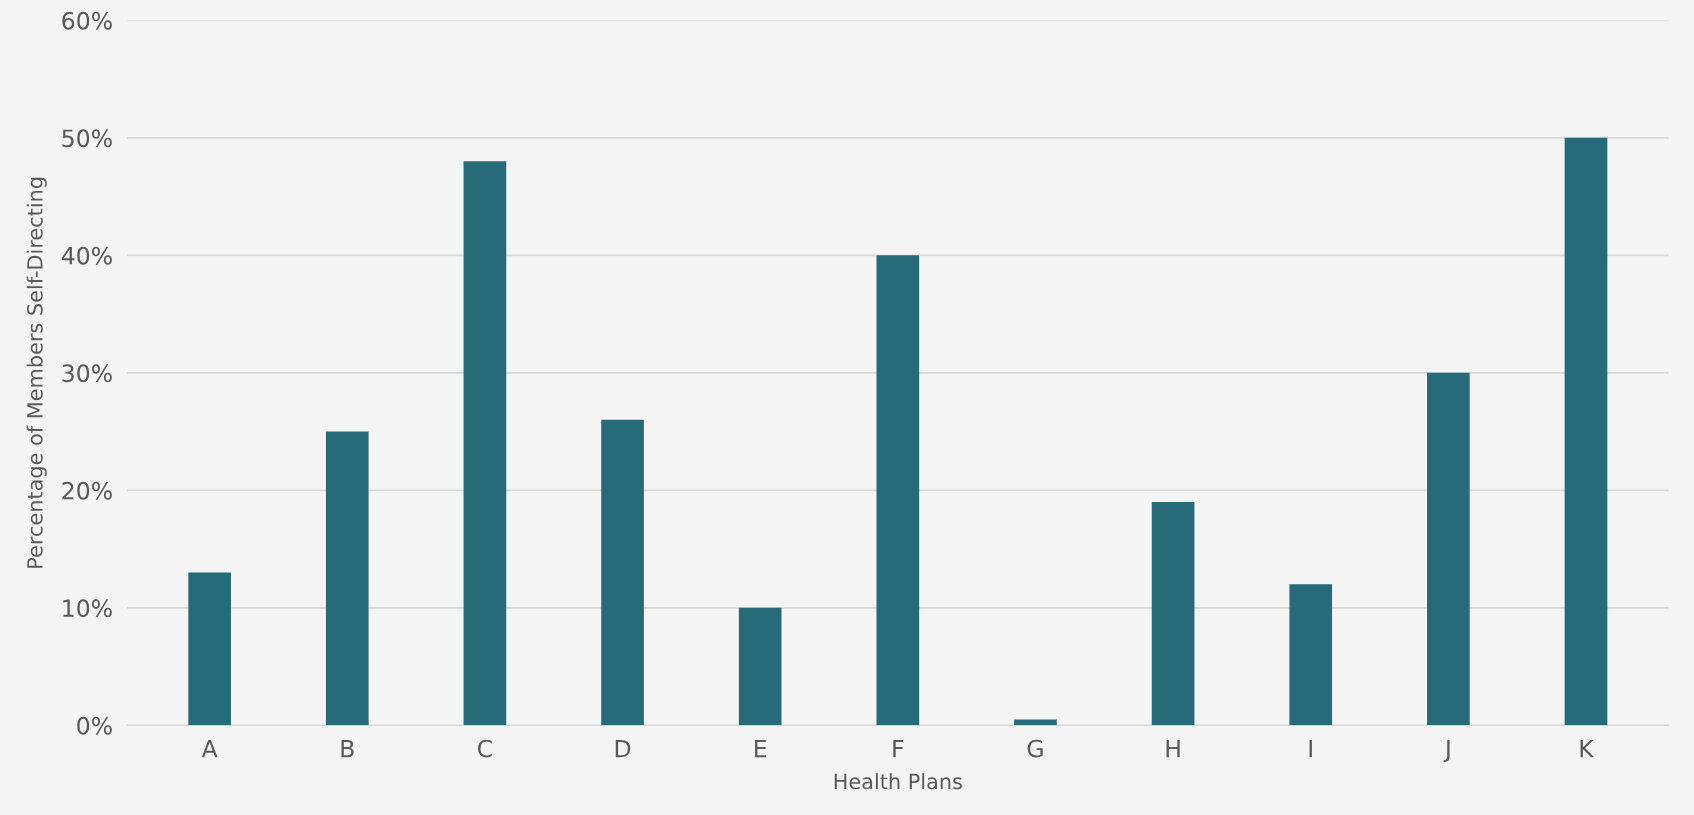 The image size is (1694, 815). What do you see at coordinates (87, 20) in the screenshot?
I see `y-tick-label: 60%` at bounding box center [87, 20].